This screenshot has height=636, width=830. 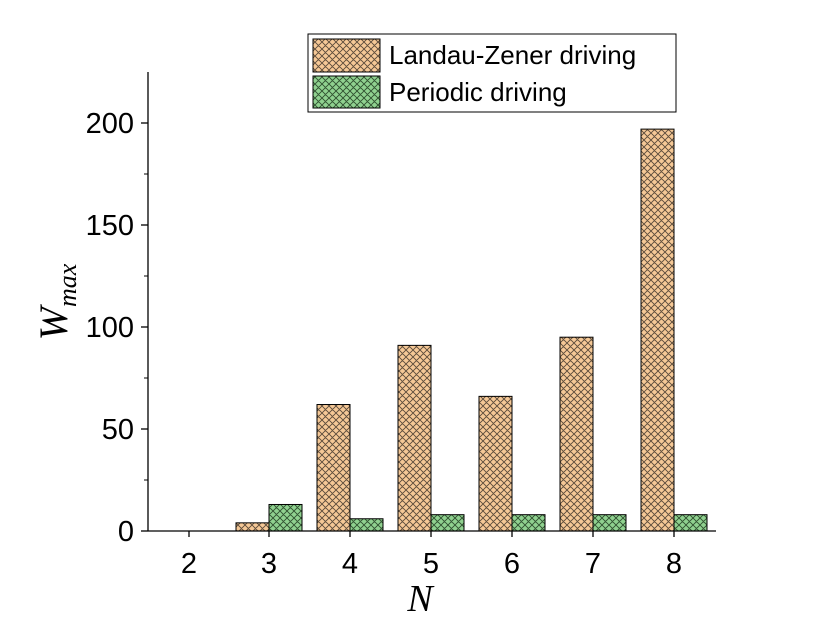 What do you see at coordinates (110, 328) in the screenshot?
I see `y-tick-label: 100` at bounding box center [110, 328].